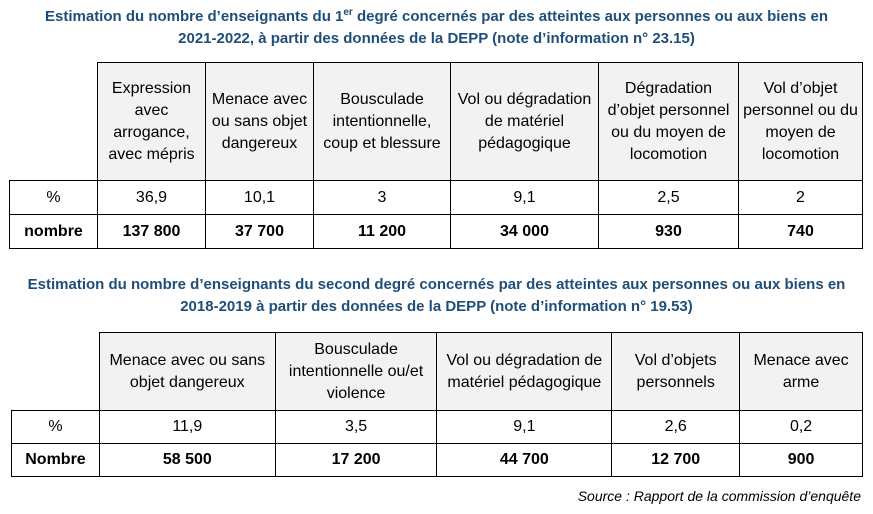 The height and width of the screenshot is (514, 873). What do you see at coordinates (668, 231) in the screenshot?
I see `cell: 930` at bounding box center [668, 231].